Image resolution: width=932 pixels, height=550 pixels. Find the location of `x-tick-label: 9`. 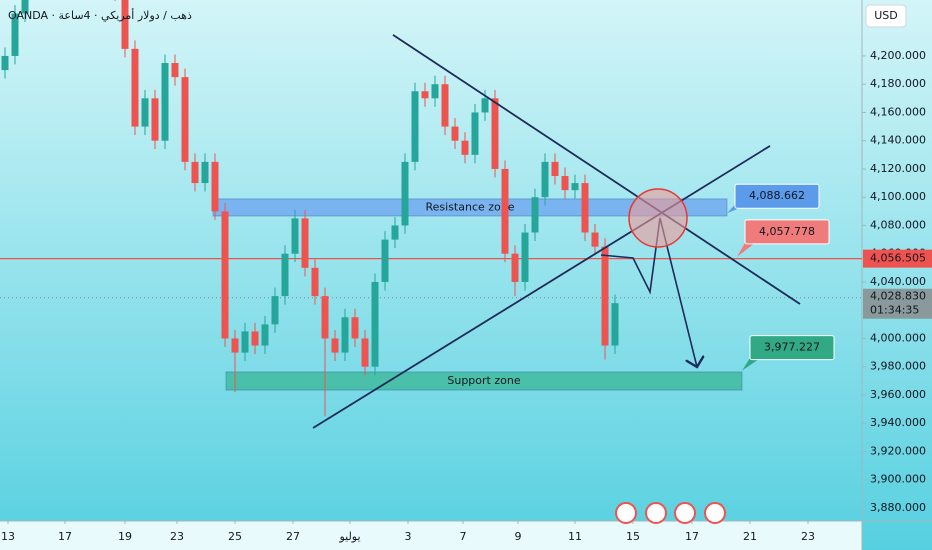

x-tick-label: 9 is located at coordinates (518, 536).